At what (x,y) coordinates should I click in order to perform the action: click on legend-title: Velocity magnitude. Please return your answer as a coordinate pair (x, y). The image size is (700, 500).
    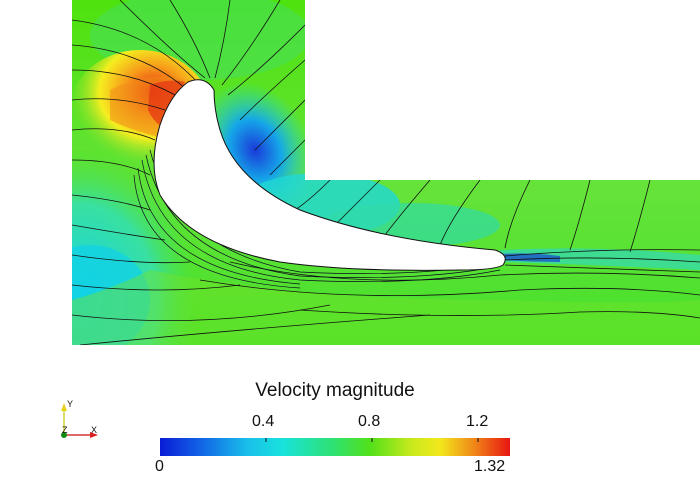
    Looking at the image, I should click on (335, 390).